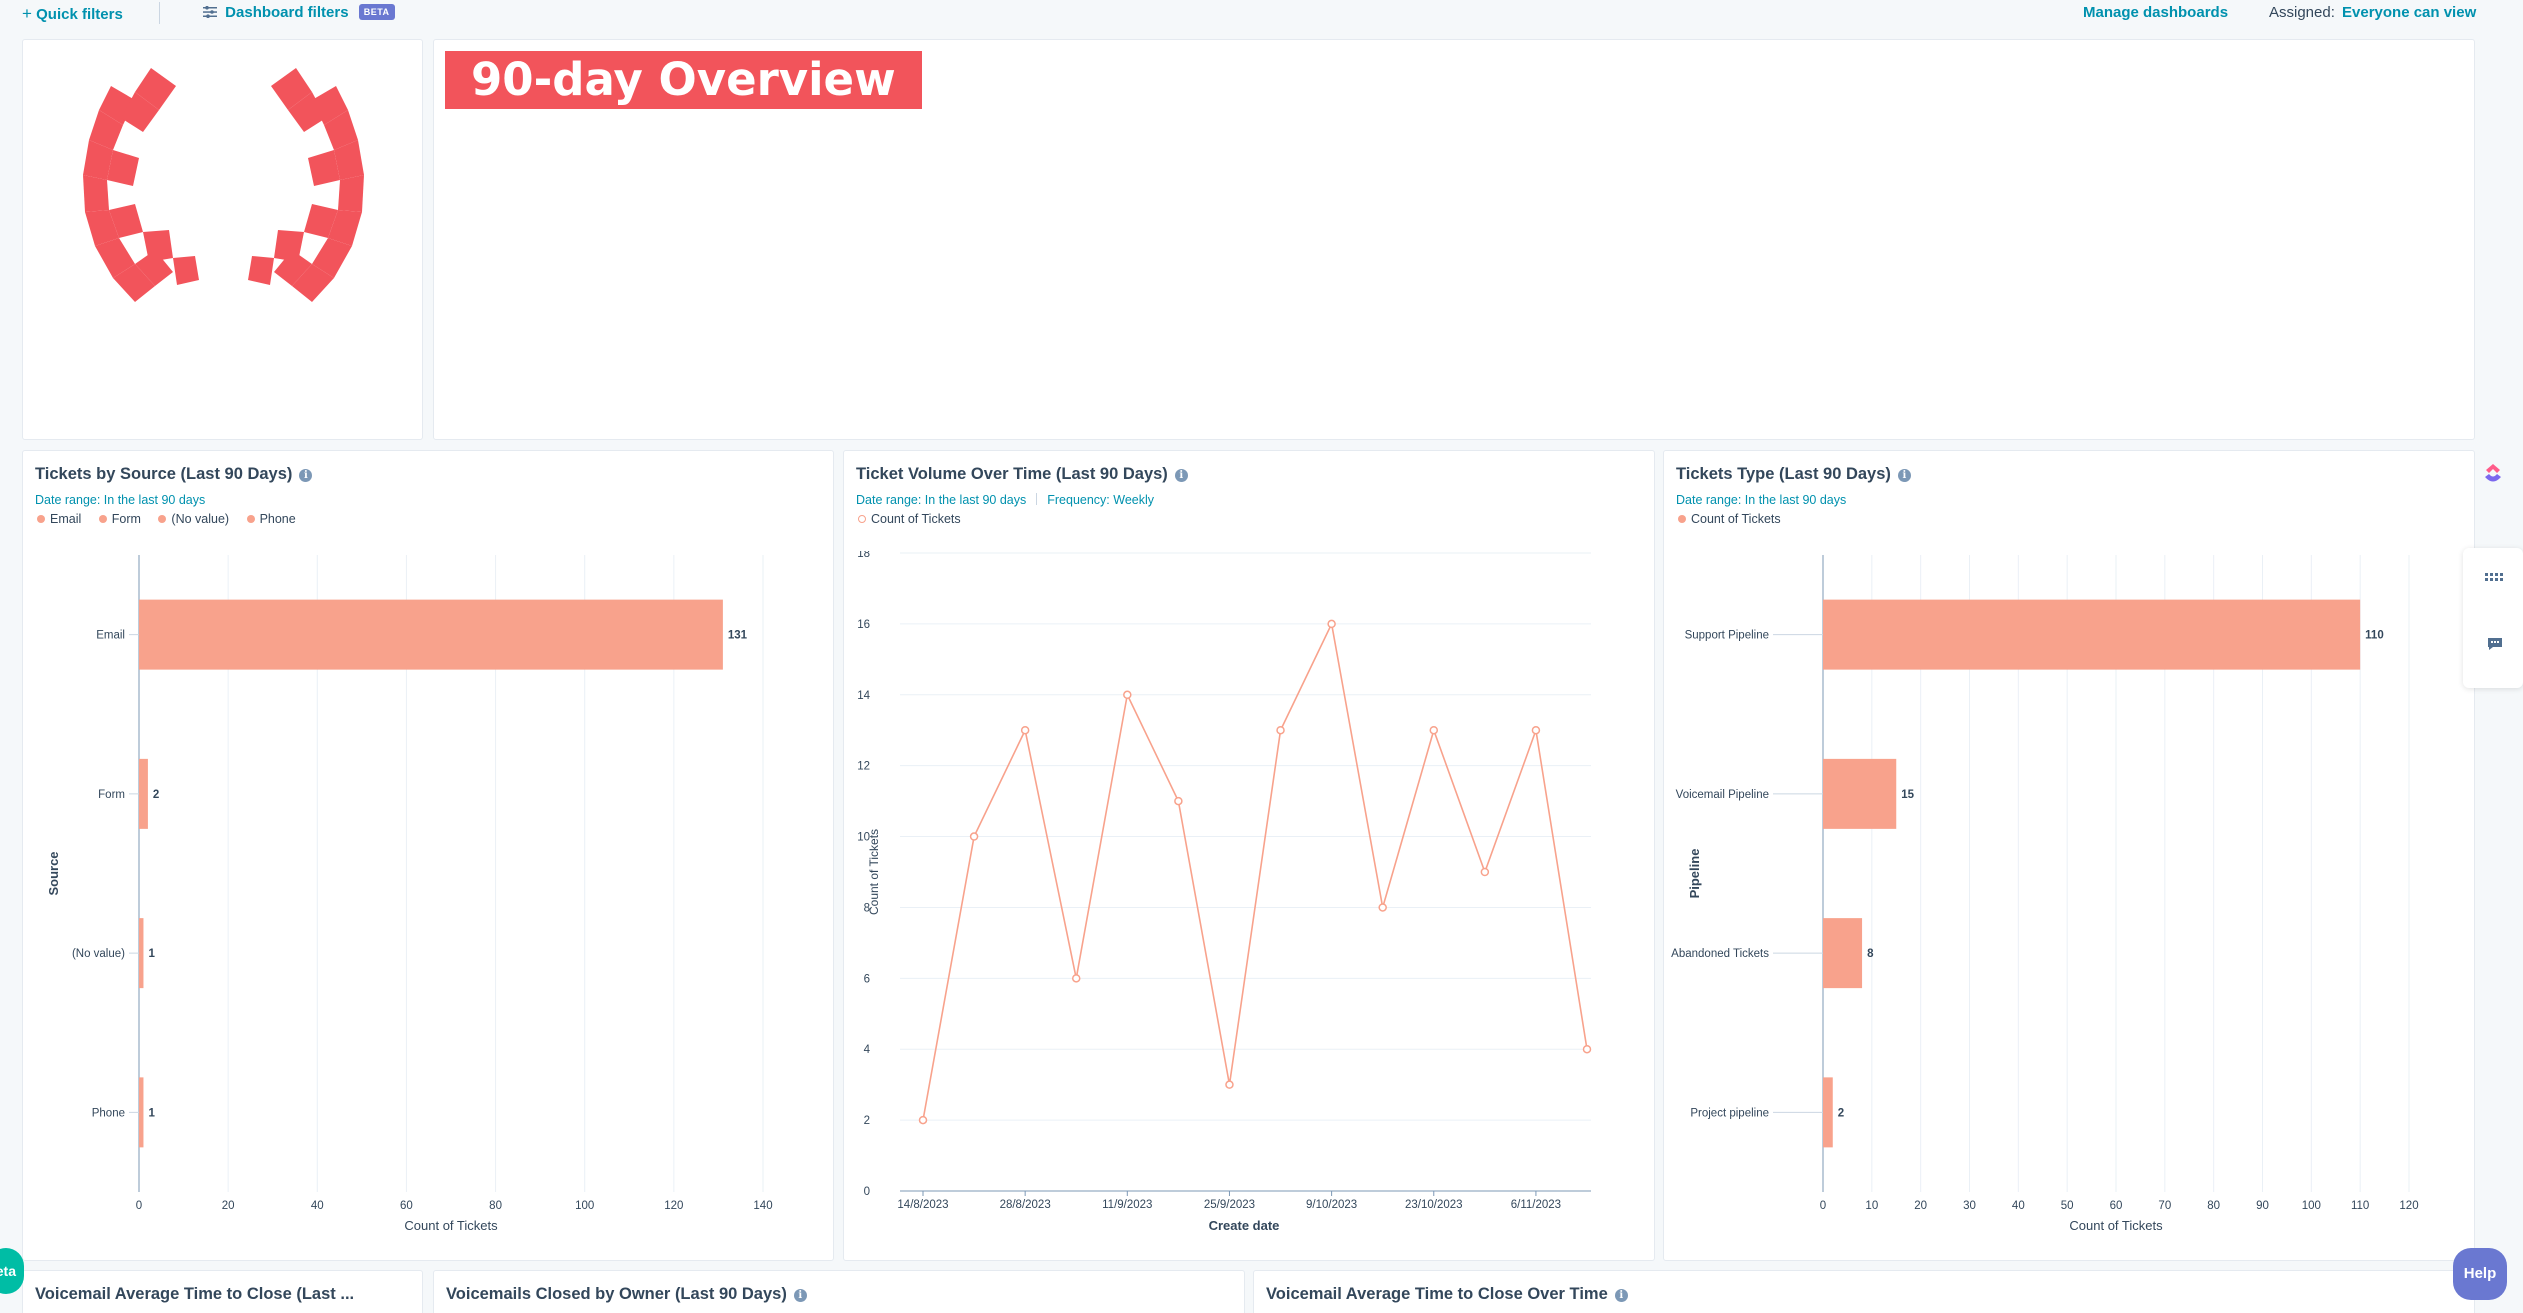 Image resolution: width=2523 pixels, height=1313 pixels. What do you see at coordinates (27, 13) in the screenshot?
I see `plus-icon: +` at bounding box center [27, 13].